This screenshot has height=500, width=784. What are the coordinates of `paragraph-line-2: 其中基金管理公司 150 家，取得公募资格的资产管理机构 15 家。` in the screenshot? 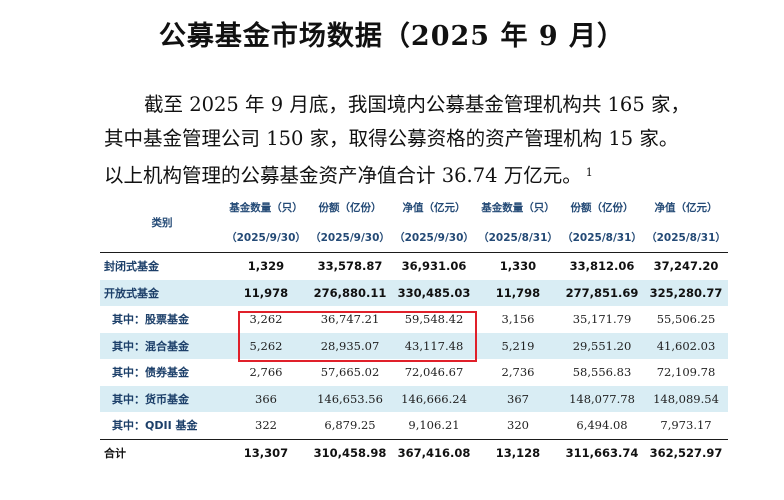 It's located at (391, 138).